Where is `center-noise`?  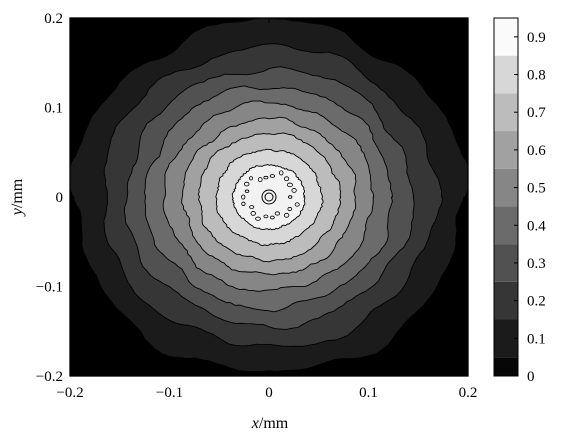
center-noise is located at coordinates (270, 195).